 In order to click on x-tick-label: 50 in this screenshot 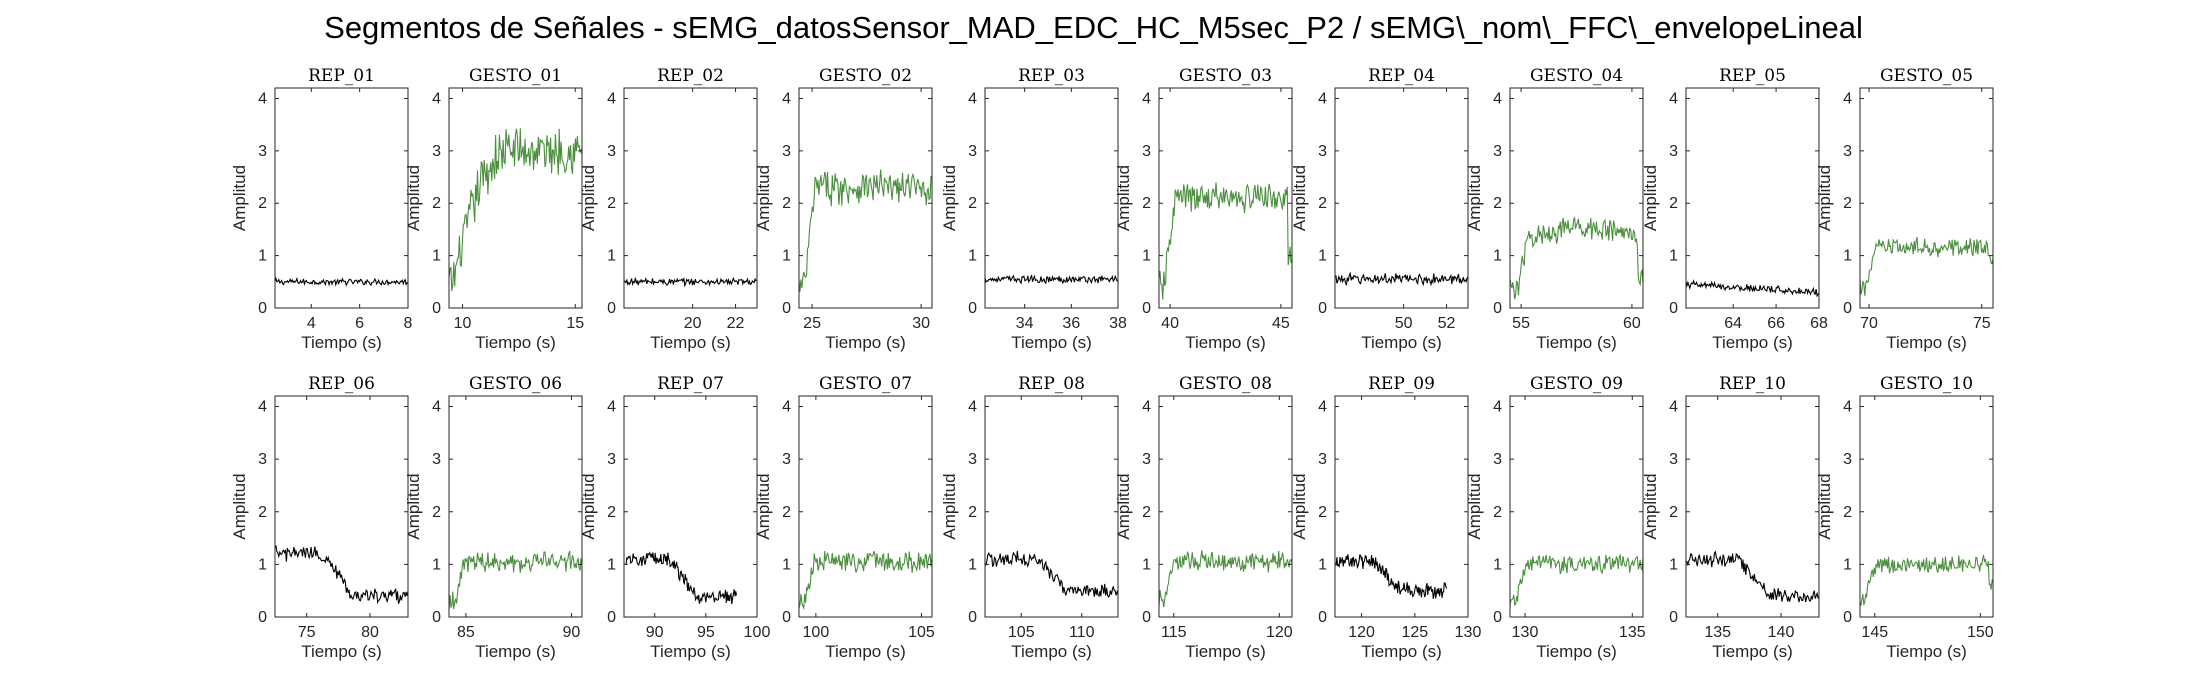, I will do `click(1404, 323)`.